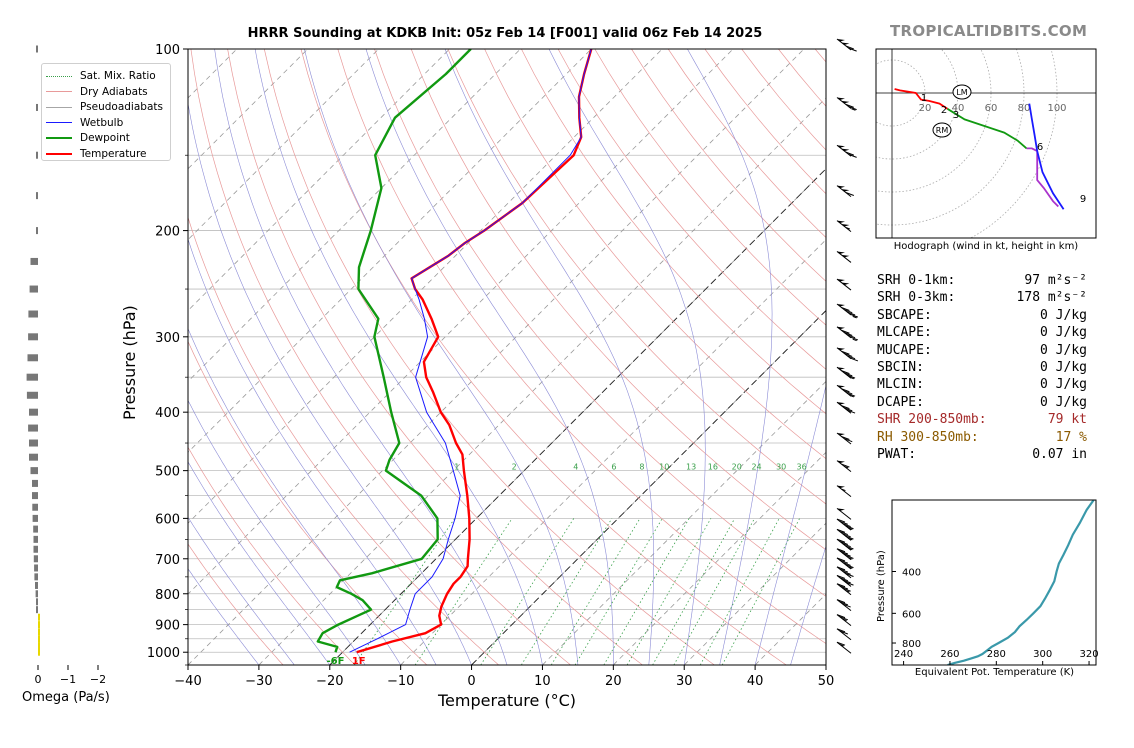 The image size is (1134, 748). What do you see at coordinates (996, 654) in the screenshot?
I see `theta-e-x-tick-label: 280` at bounding box center [996, 654].